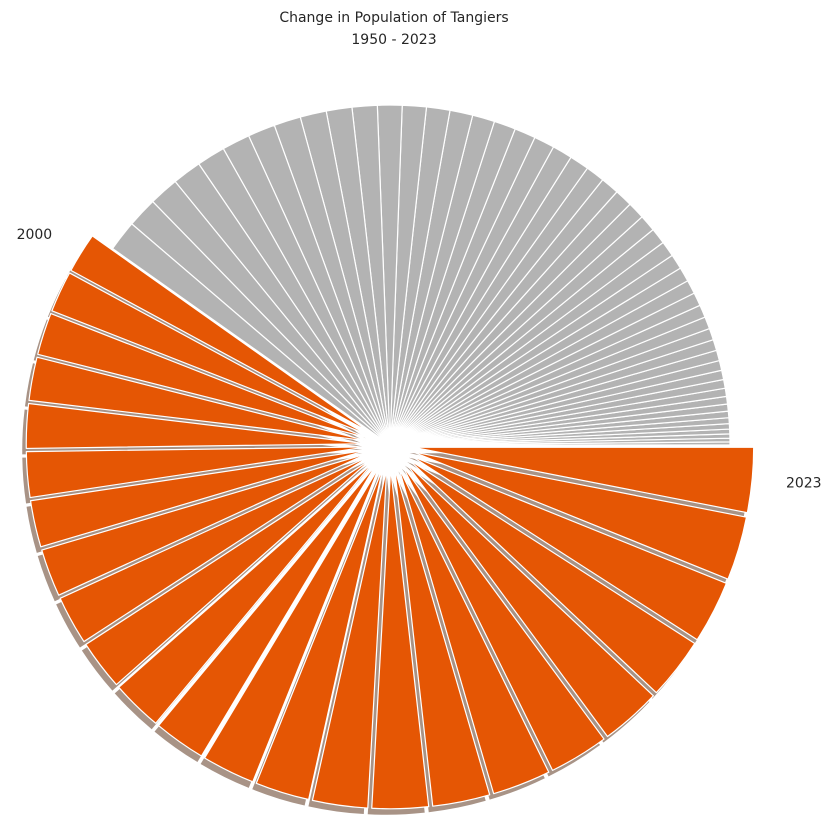 This screenshot has height=833, width=826. Describe the element at coordinates (393, 18) in the screenshot. I see `chart-title: Change in Population of Tangiers` at that location.